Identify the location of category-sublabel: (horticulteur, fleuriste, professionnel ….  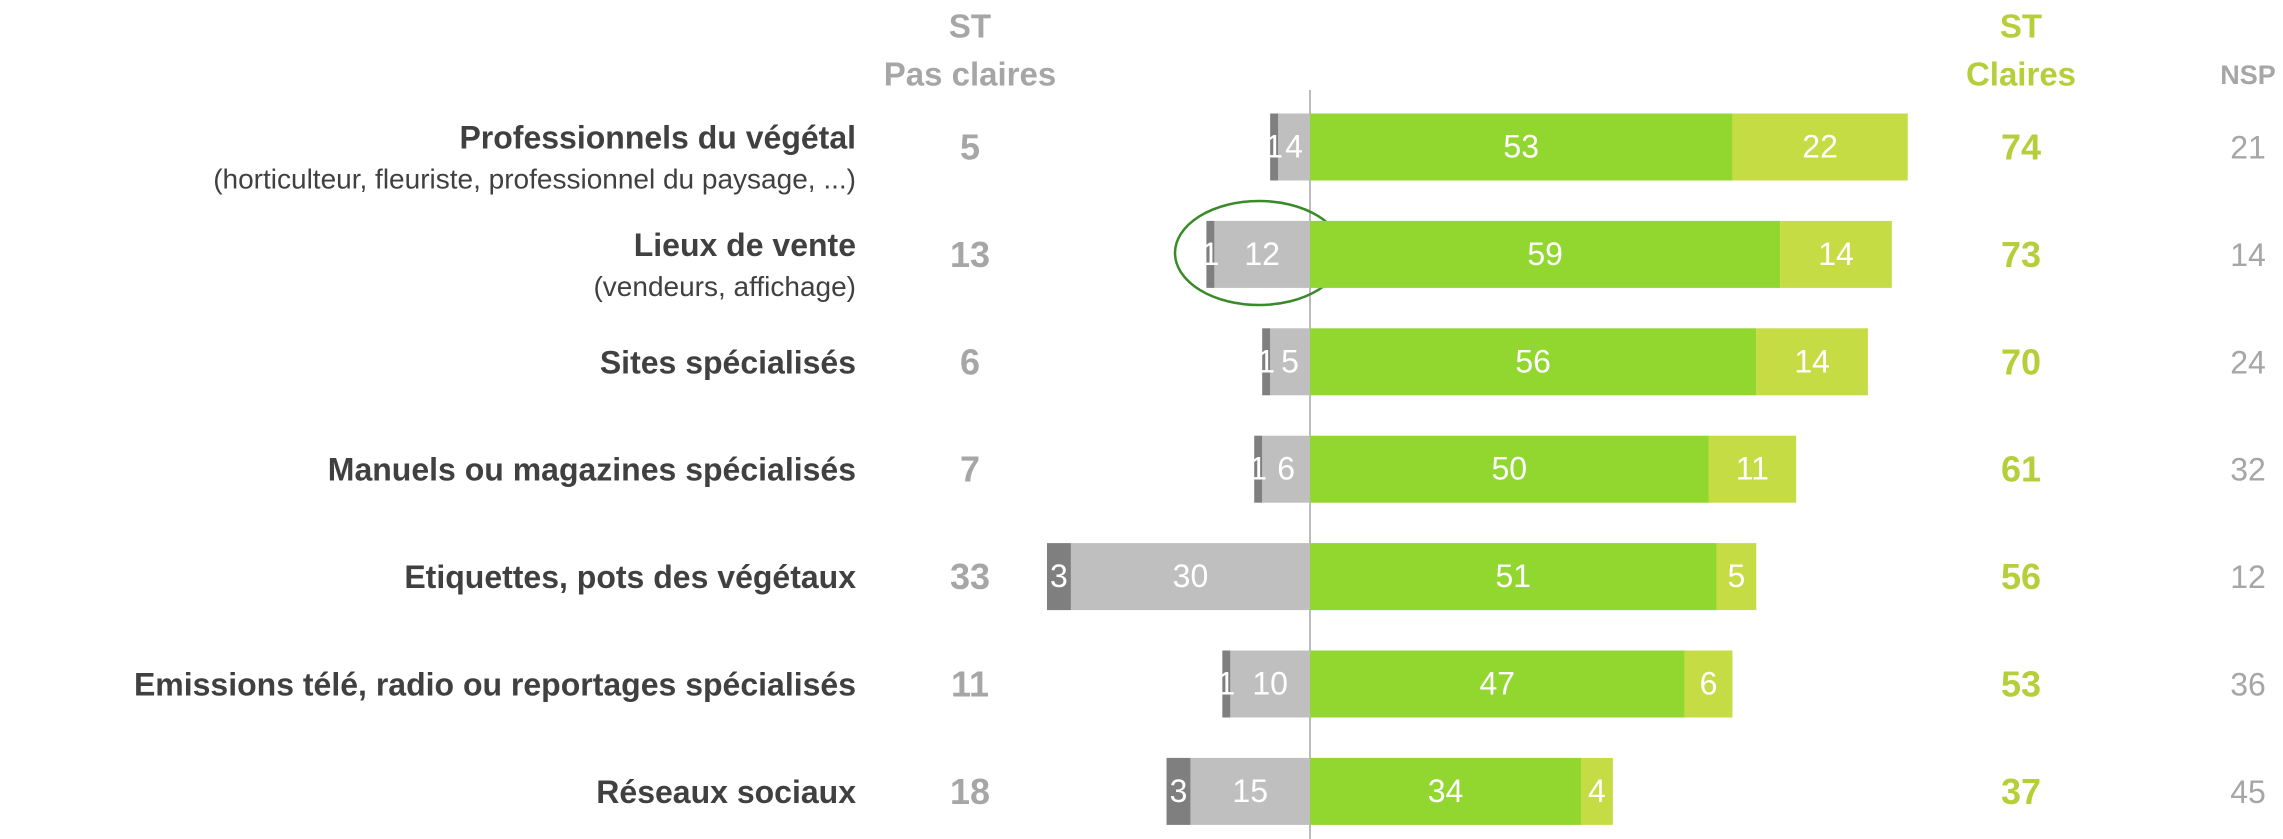
(534, 178).